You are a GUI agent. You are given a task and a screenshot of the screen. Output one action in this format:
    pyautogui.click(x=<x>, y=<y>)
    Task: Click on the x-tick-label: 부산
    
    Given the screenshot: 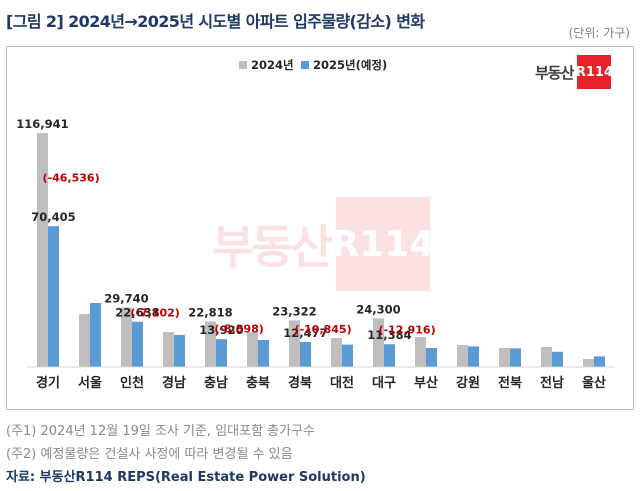 What is the action you would take?
    pyautogui.click(x=426, y=383)
    